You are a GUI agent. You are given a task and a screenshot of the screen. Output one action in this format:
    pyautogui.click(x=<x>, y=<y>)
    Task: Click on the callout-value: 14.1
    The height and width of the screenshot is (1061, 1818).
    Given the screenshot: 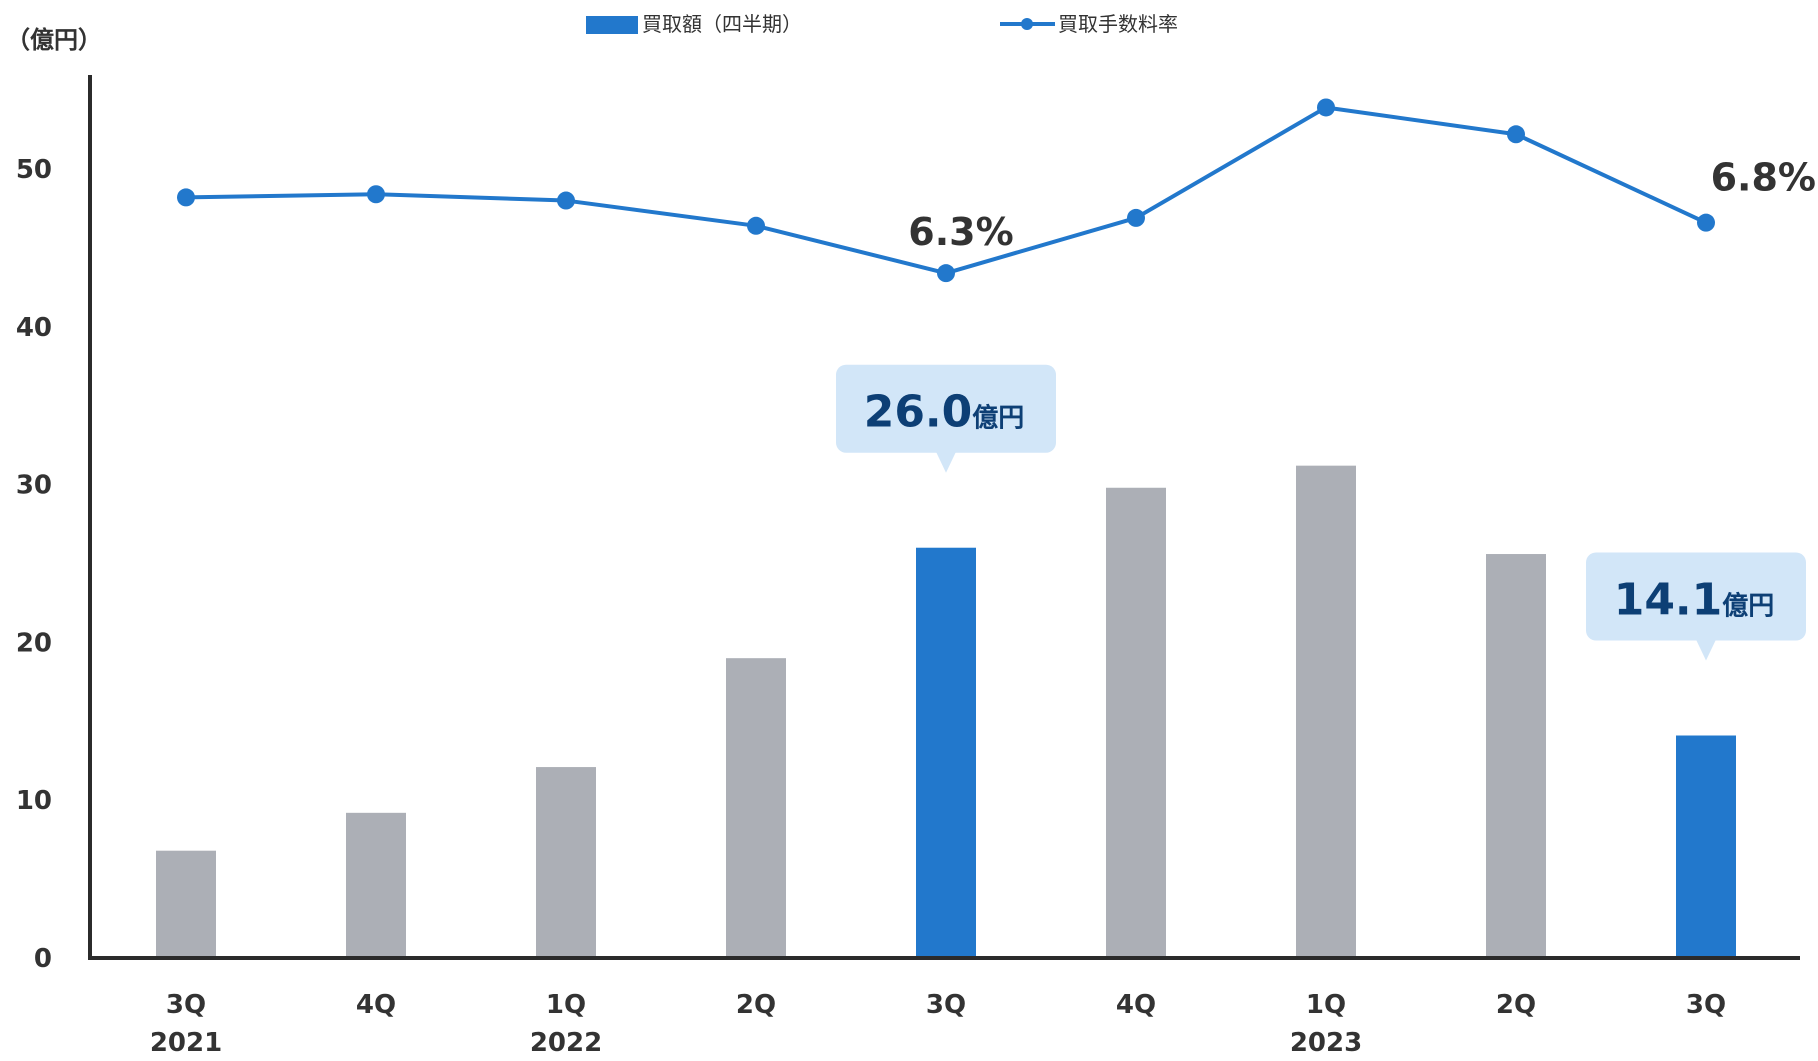 What is the action you would take?
    pyautogui.click(x=1668, y=600)
    